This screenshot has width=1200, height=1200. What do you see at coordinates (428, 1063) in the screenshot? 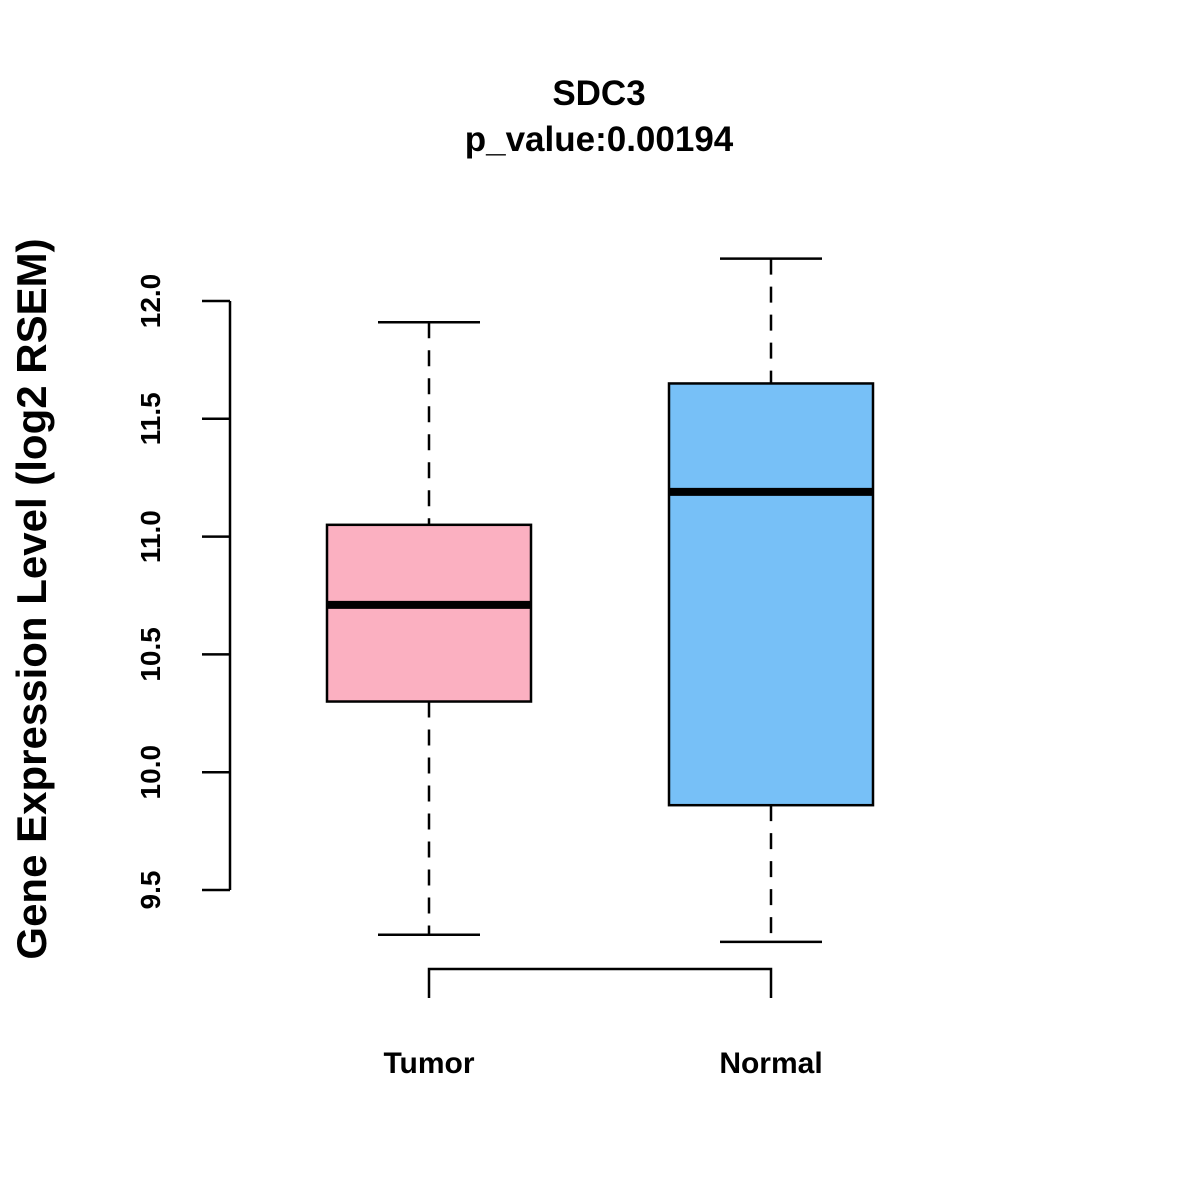
I see `x-category-label-tumor: Tumor` at bounding box center [428, 1063].